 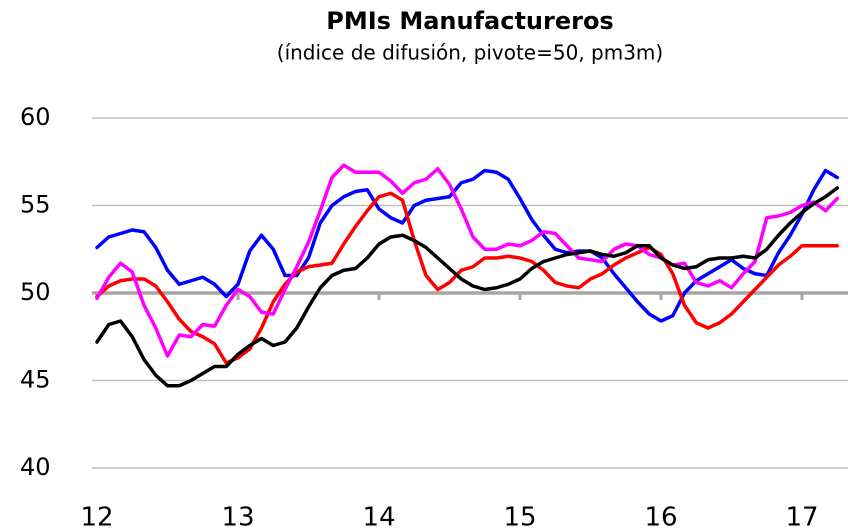 I want to click on x-tick-label: 17, so click(x=801, y=517).